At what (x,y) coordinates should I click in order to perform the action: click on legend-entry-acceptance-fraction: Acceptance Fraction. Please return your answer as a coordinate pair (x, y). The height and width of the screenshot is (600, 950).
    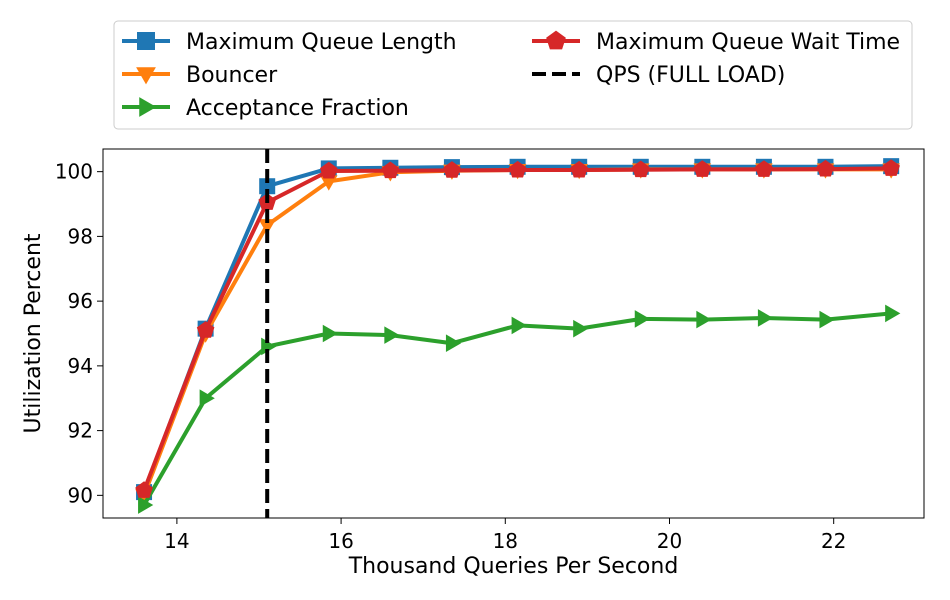
    Looking at the image, I should click on (265, 108).